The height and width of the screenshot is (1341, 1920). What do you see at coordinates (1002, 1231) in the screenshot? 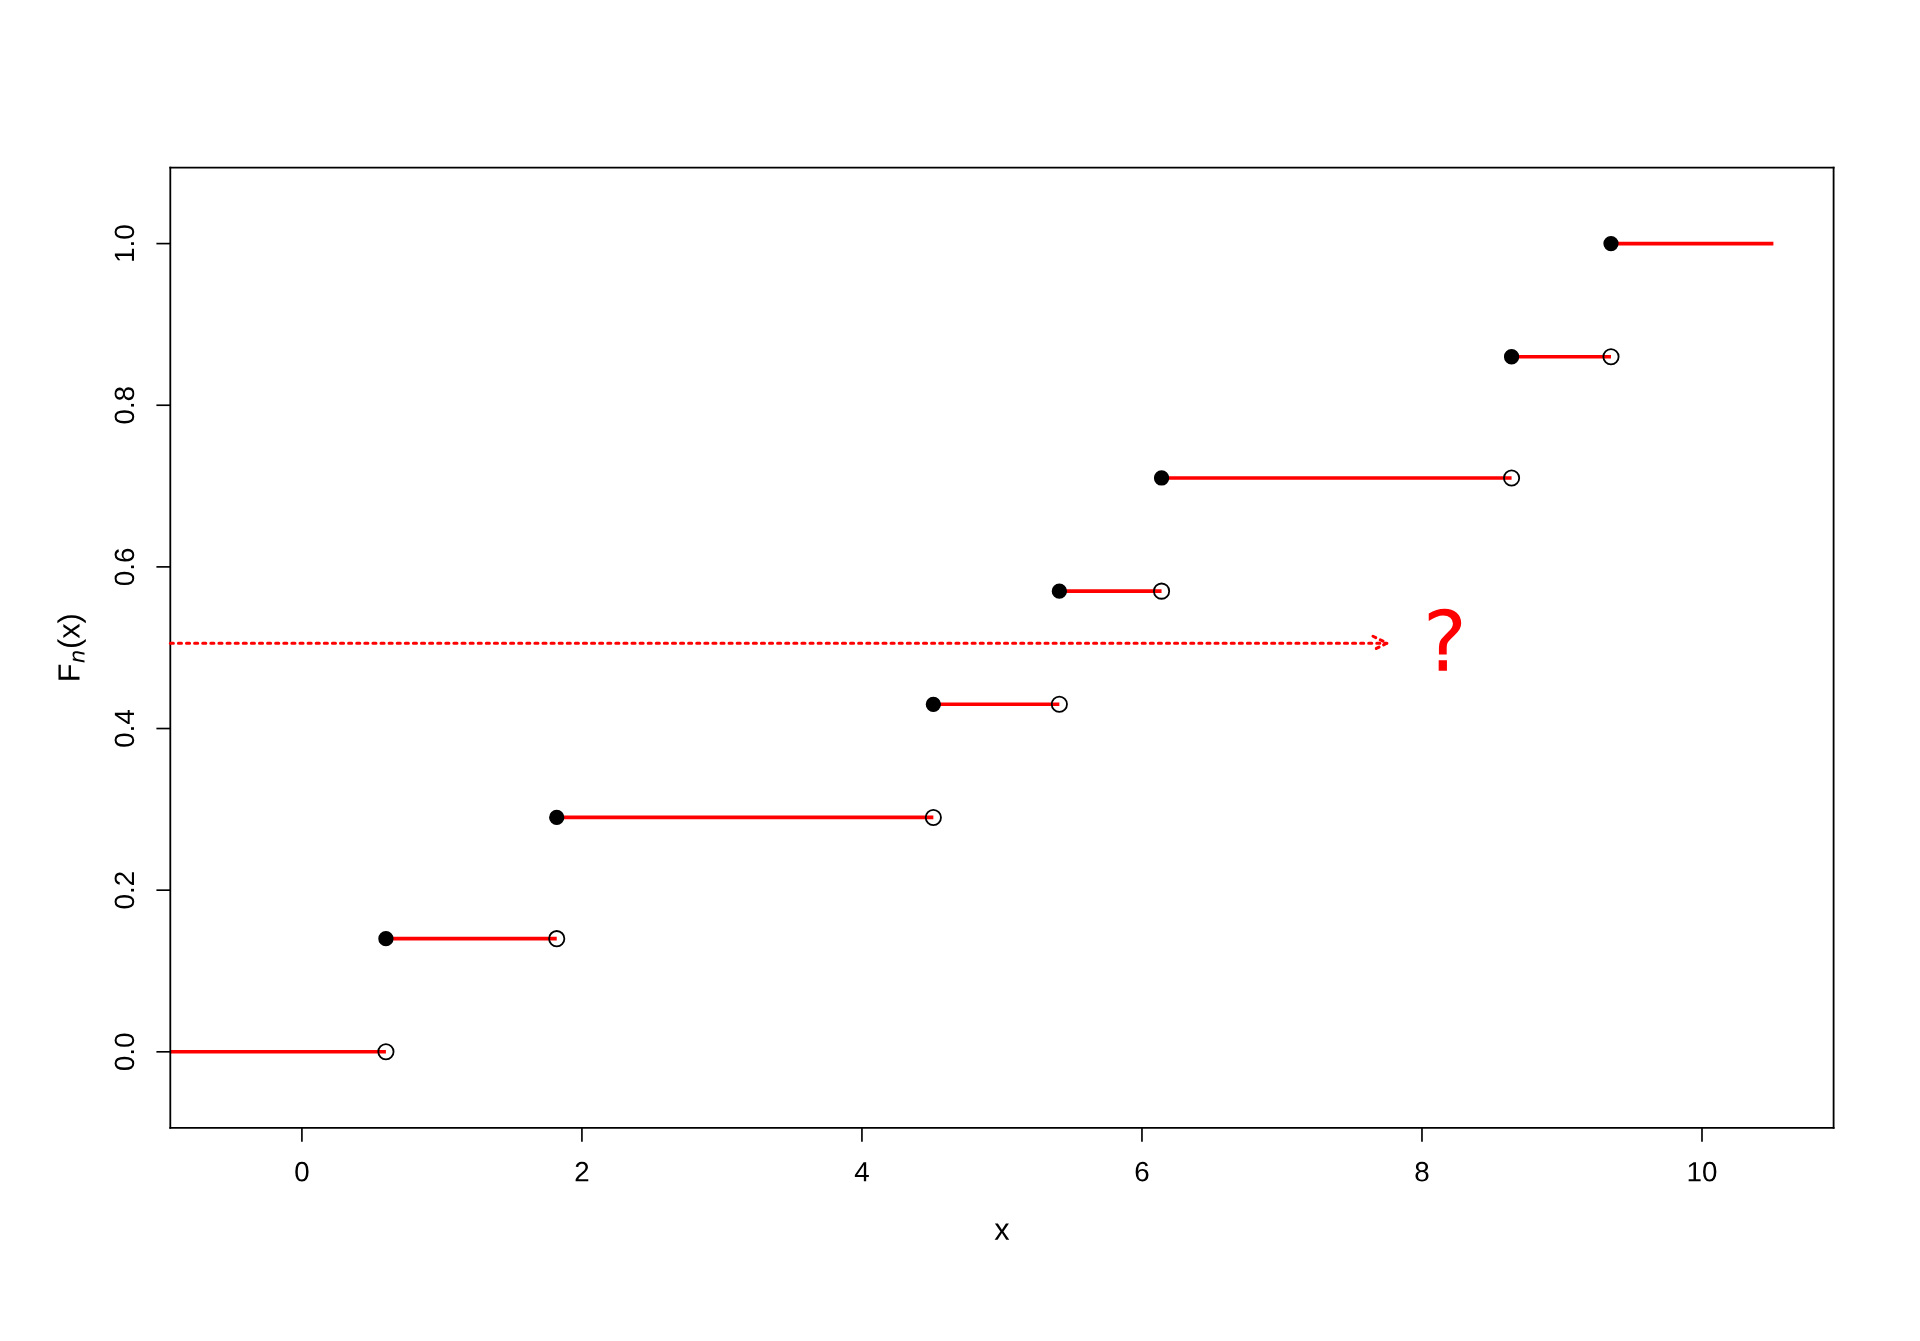
I see `x-axis-title: x` at bounding box center [1002, 1231].